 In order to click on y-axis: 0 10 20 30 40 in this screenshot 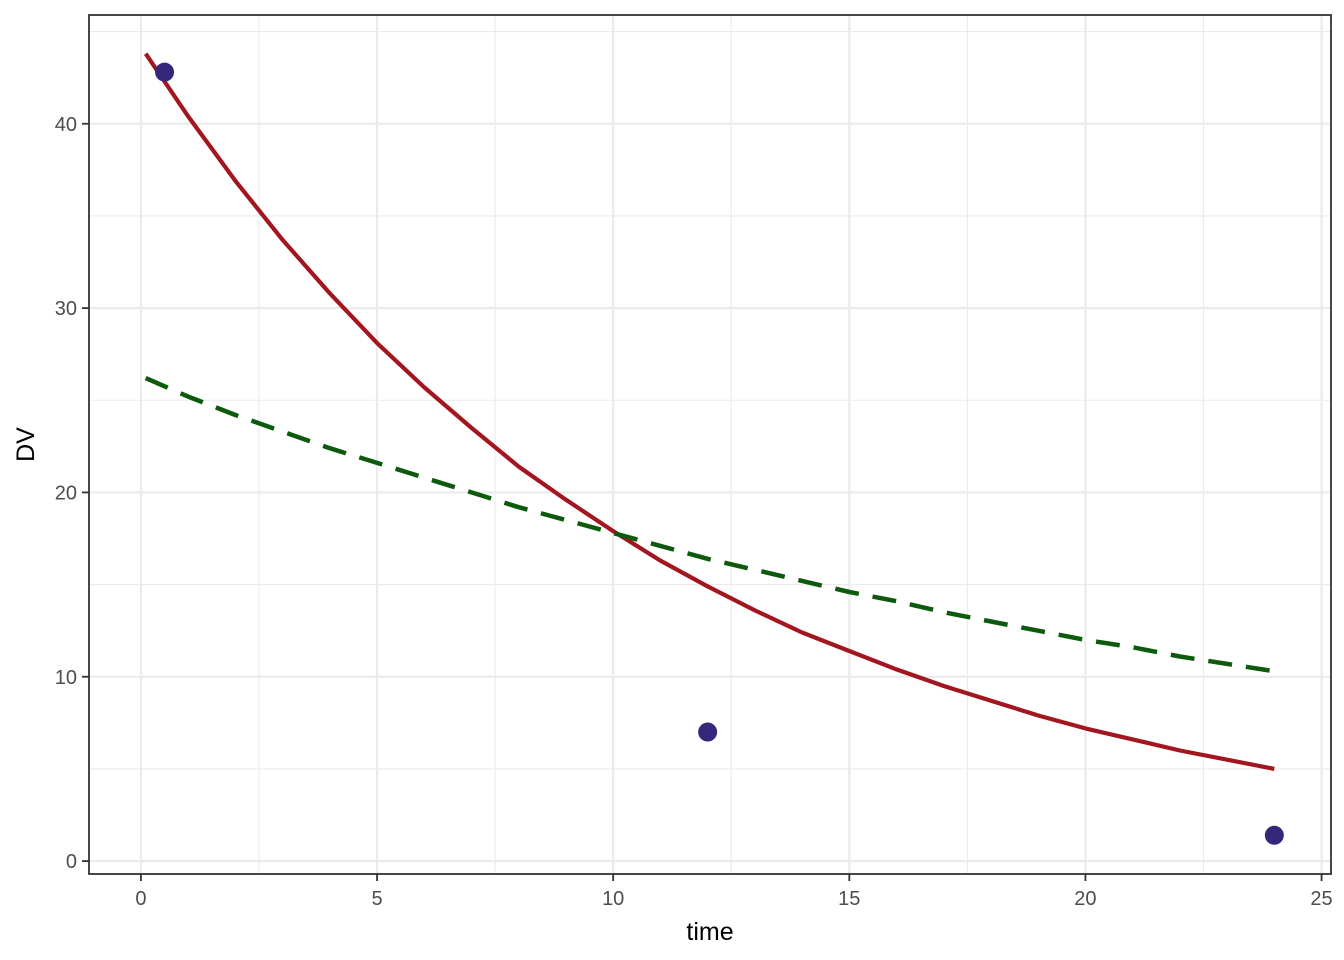, I will do `click(72, 493)`.